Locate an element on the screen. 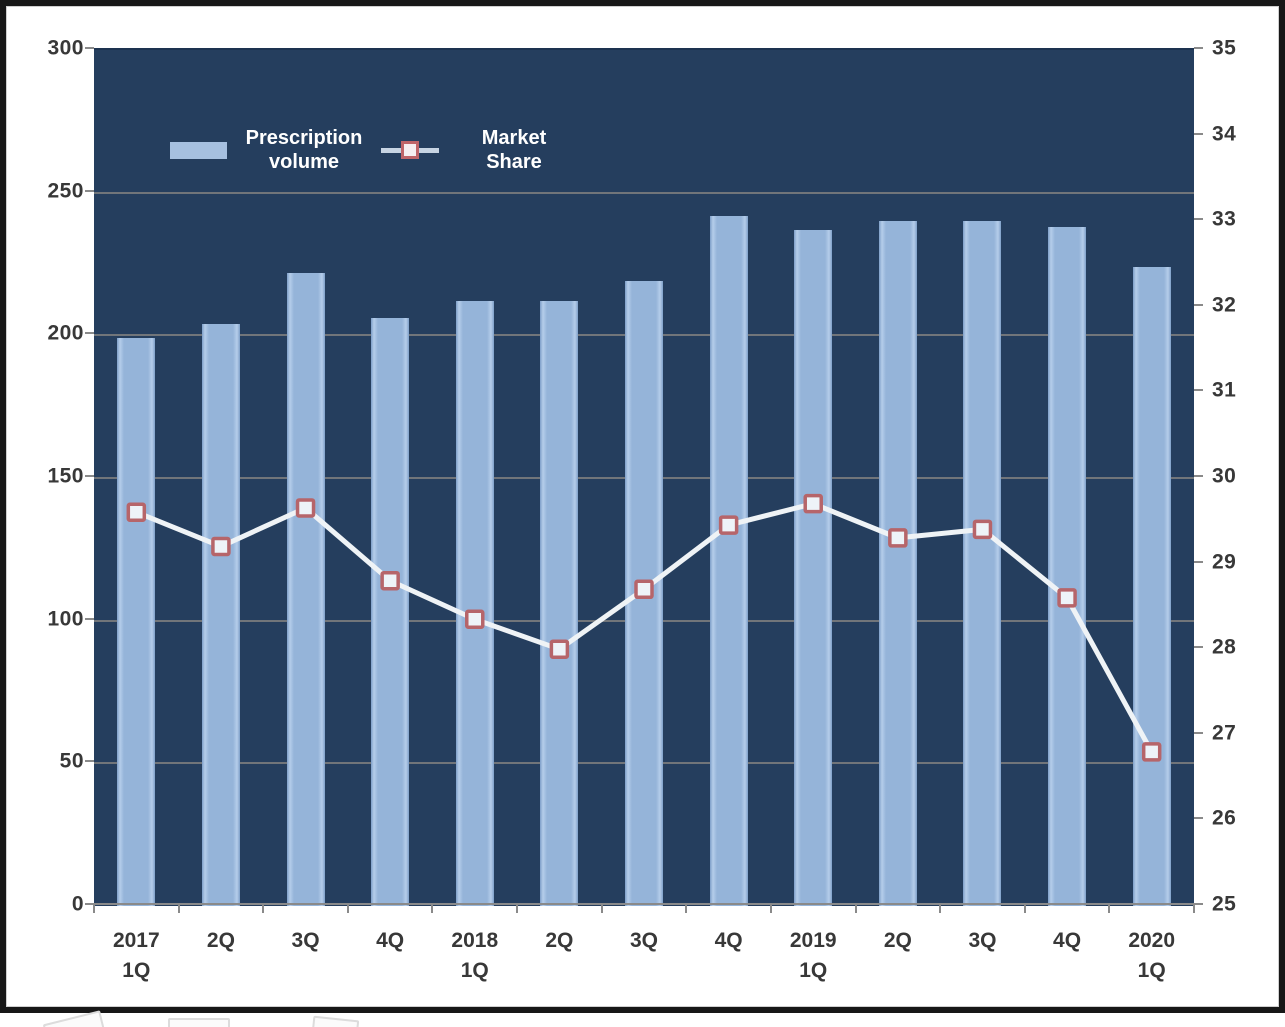 The height and width of the screenshot is (1027, 1285). cropped-rectangle-icon is located at coordinates (199, 1022).